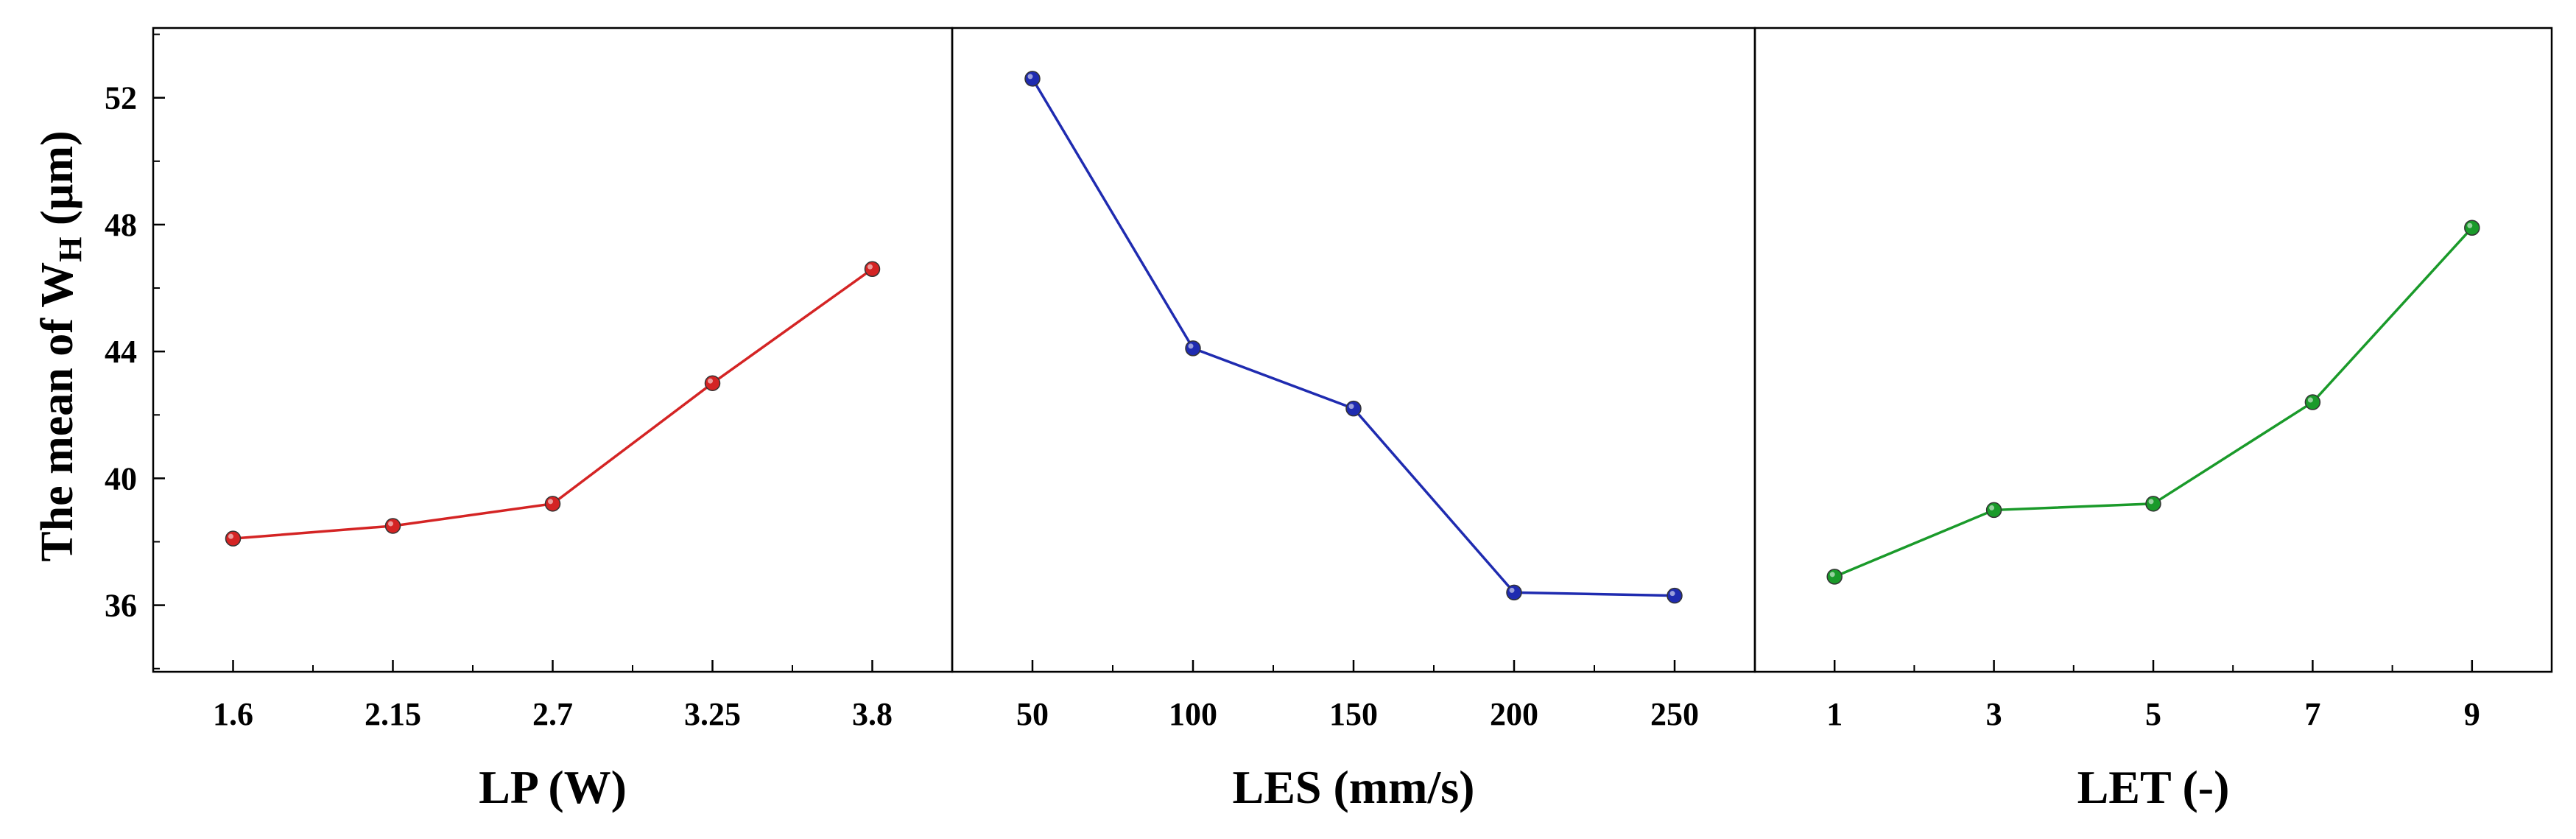 The image size is (2576, 839). I want to click on y-tick-label: 36, so click(121, 606).